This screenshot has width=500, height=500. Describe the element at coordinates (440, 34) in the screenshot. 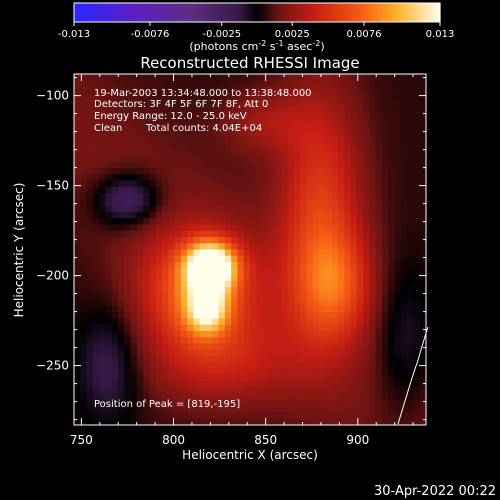

I see `colorbar-tick-label: 0.013` at that location.